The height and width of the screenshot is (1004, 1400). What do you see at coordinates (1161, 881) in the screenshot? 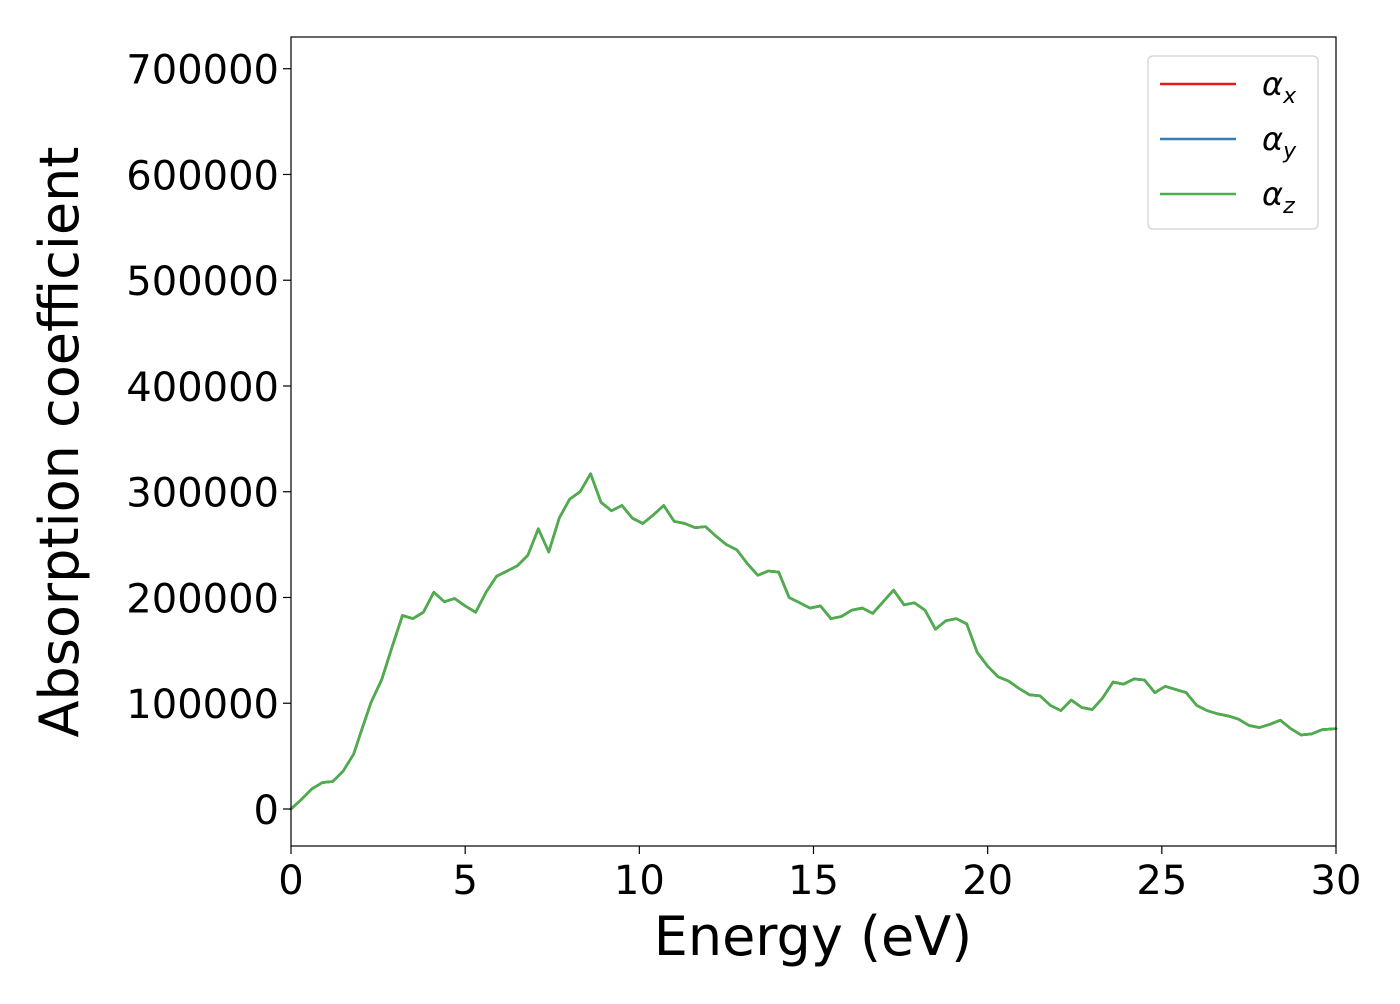
I see `x-tick-label: 25` at bounding box center [1161, 881].